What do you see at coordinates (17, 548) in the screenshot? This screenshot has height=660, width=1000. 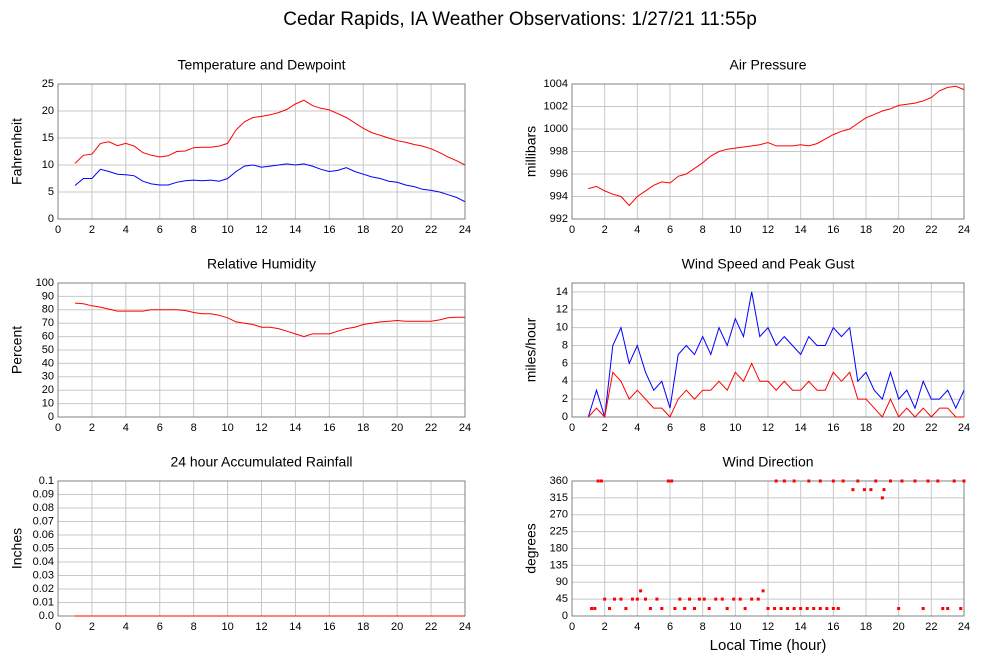 I see `y-axis-label: Inches` at bounding box center [17, 548].